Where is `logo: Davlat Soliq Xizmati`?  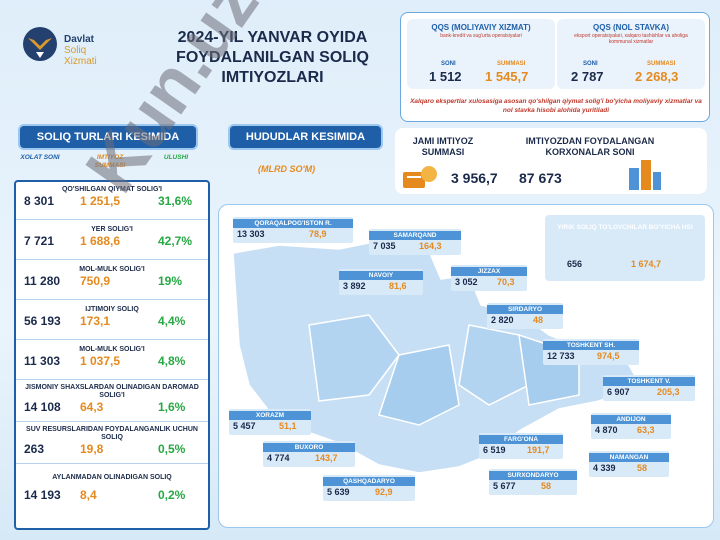 logo: Davlat Soliq Xizmati is located at coordinates (82, 47).